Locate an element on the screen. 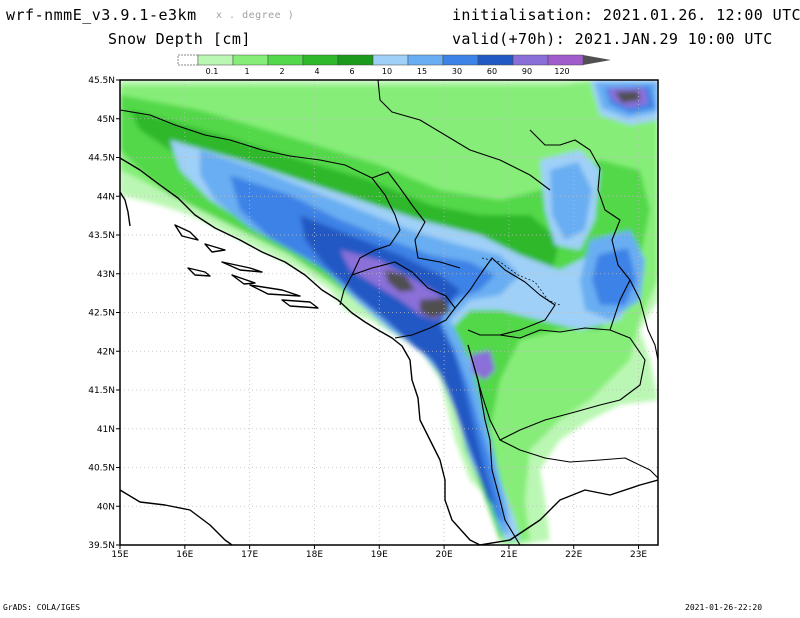 The width and height of the screenshot is (800, 618). valid-time: valid(+70h): 2021.JAN.29 10:00 UTC is located at coordinates (612, 39).